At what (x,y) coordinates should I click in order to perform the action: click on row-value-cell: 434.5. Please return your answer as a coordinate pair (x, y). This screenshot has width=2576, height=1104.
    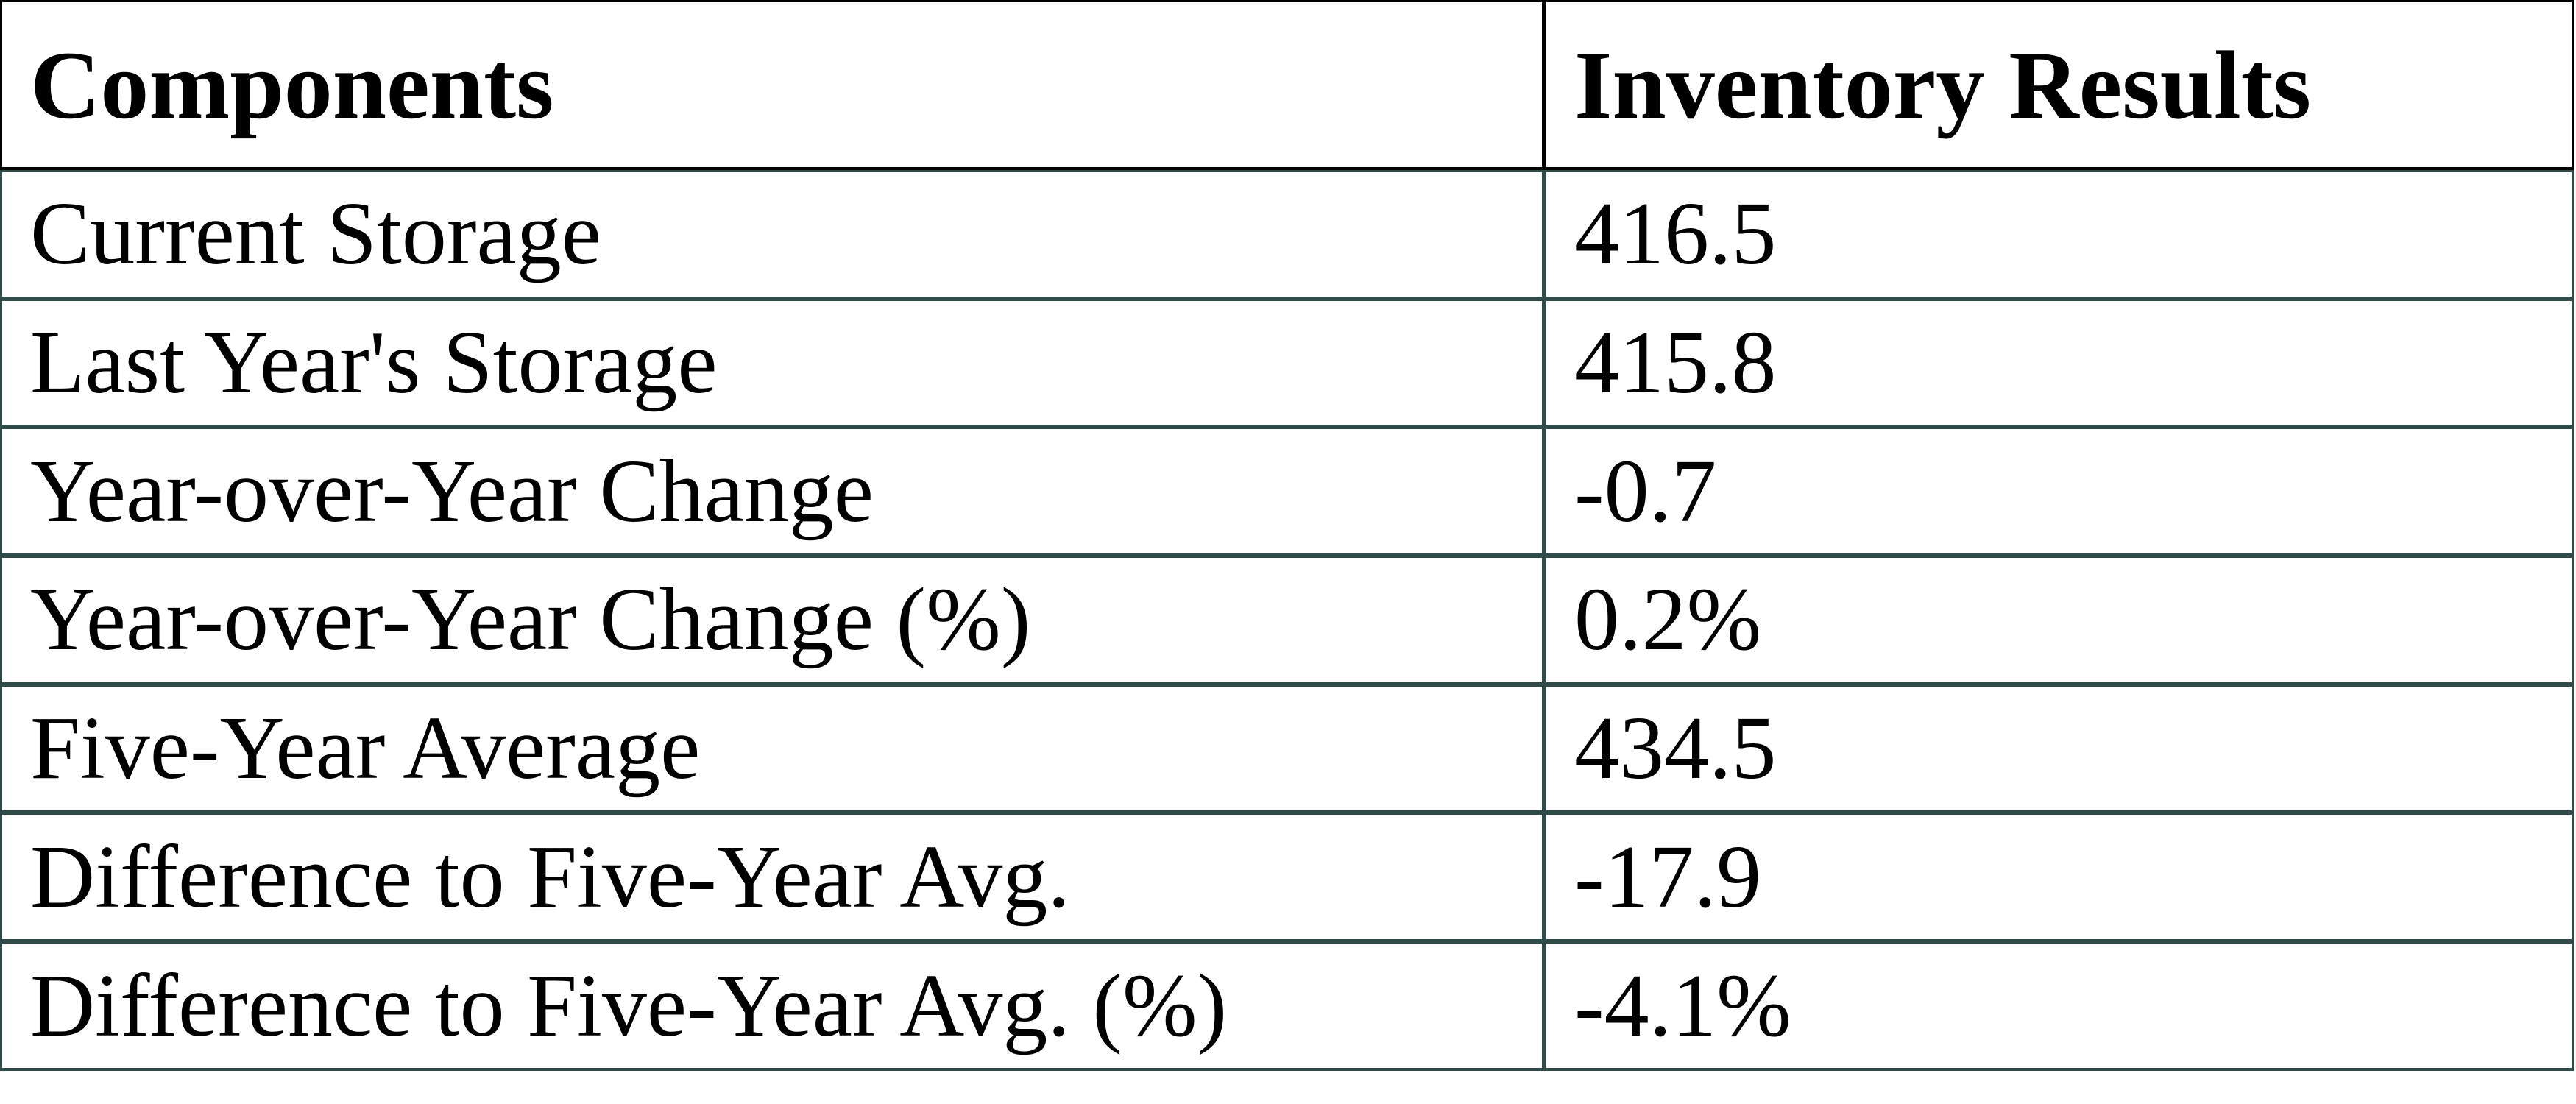
    Looking at the image, I should click on (2059, 748).